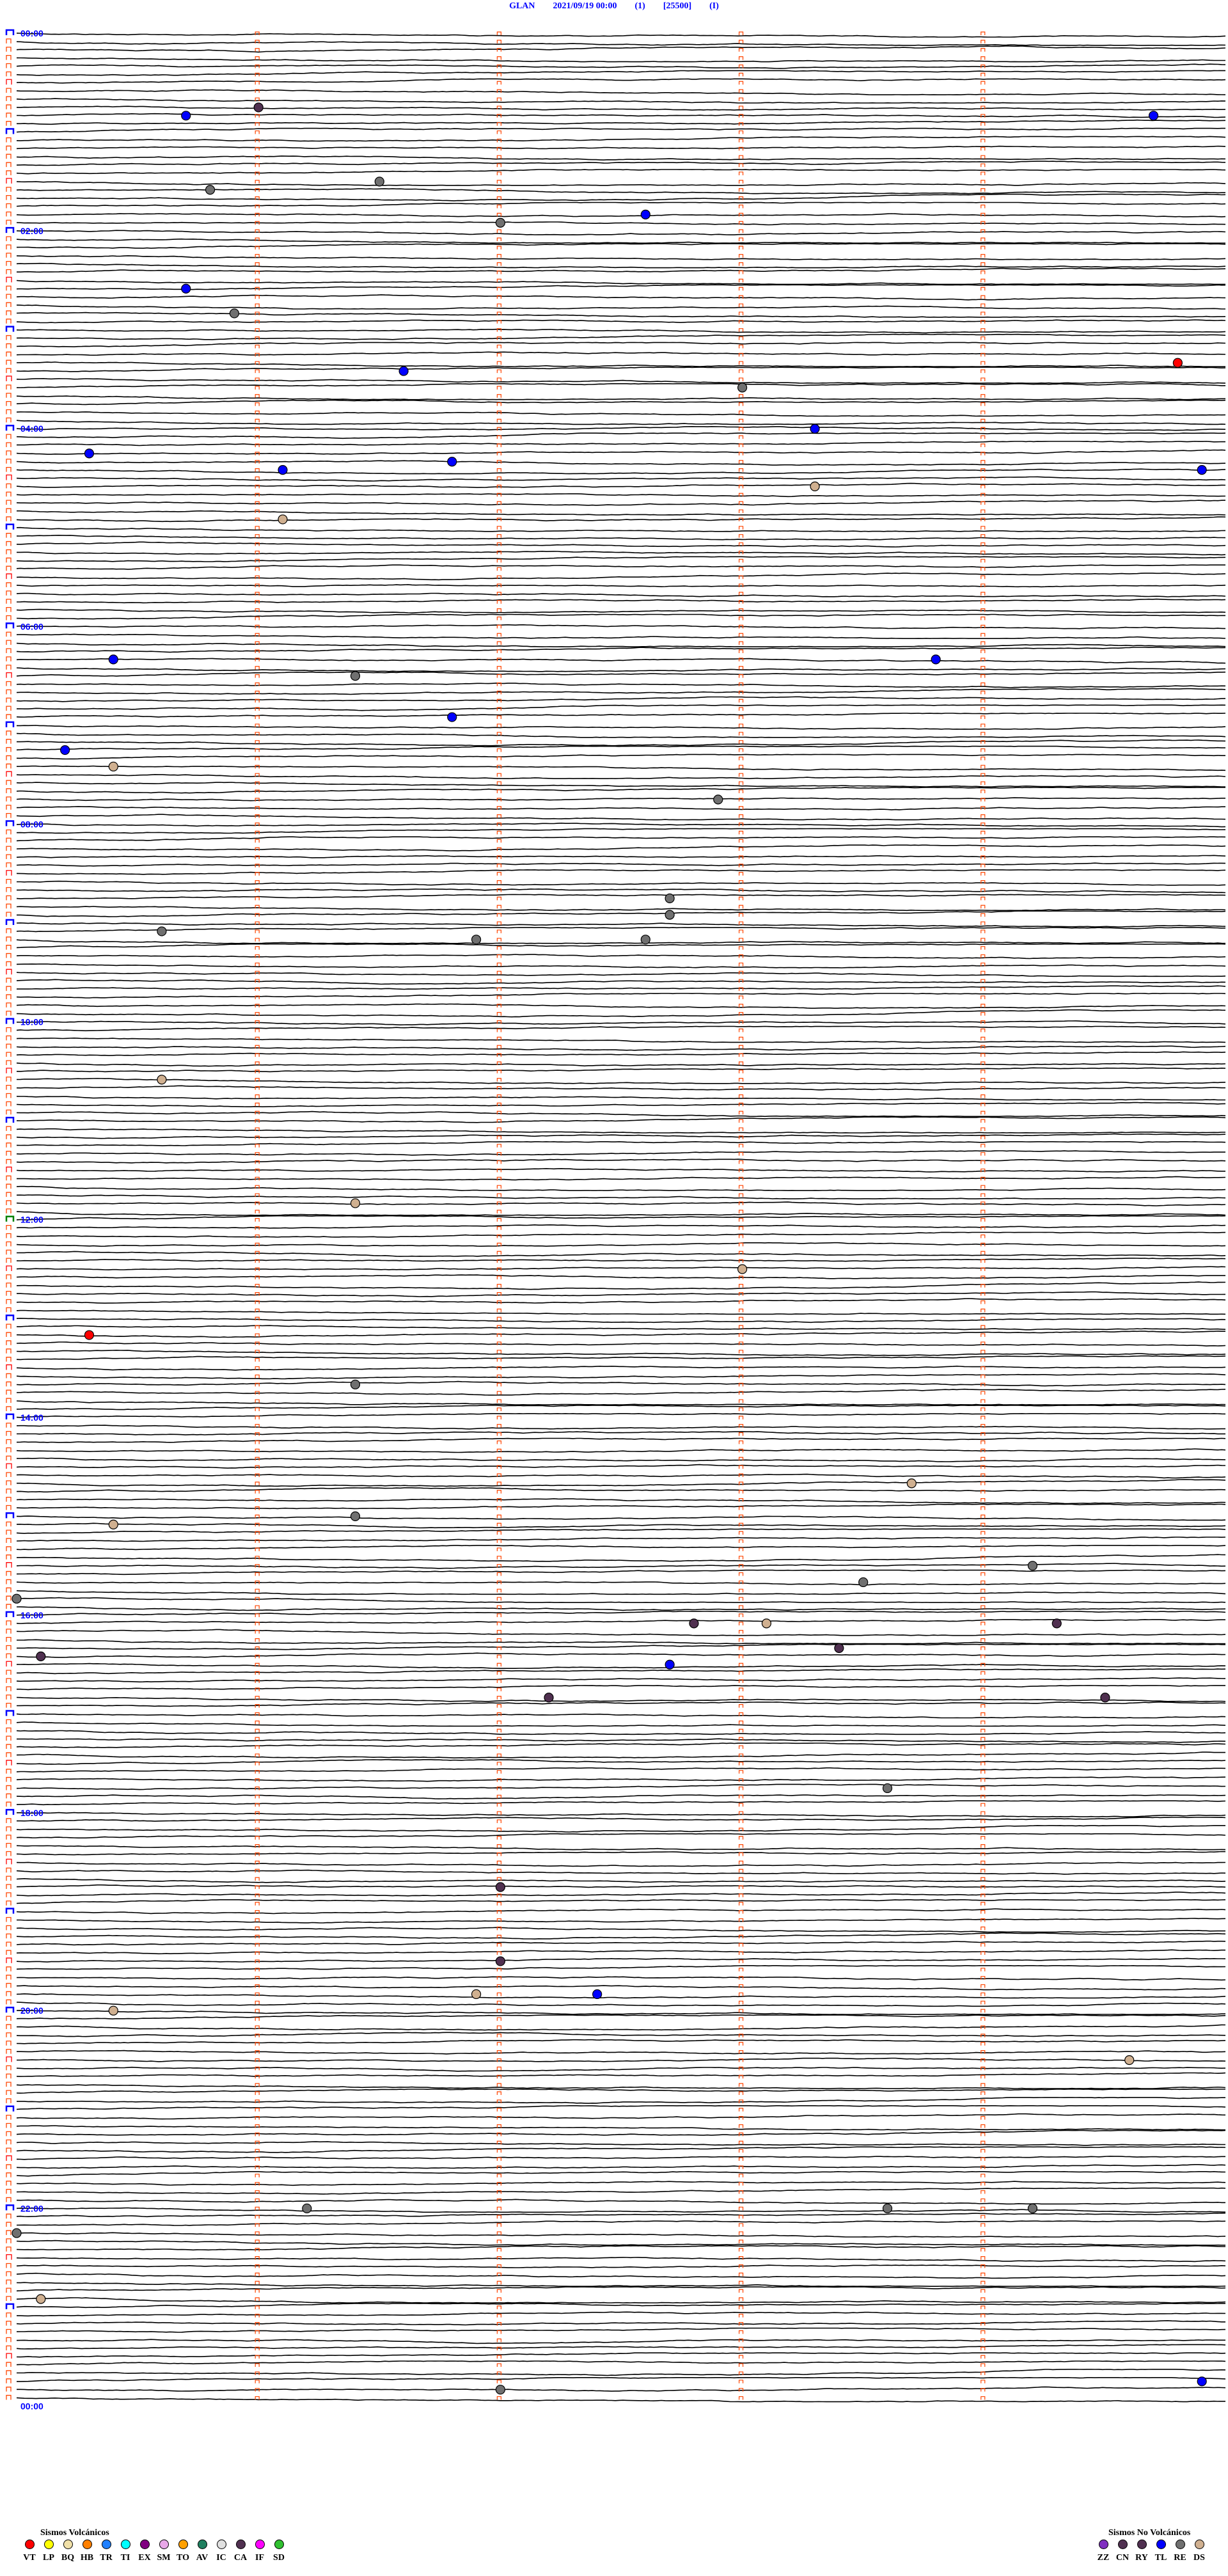 This screenshot has width=1228, height=2576. What do you see at coordinates (403, 371) in the screenshot?
I see `event-marker-tl` at bounding box center [403, 371].